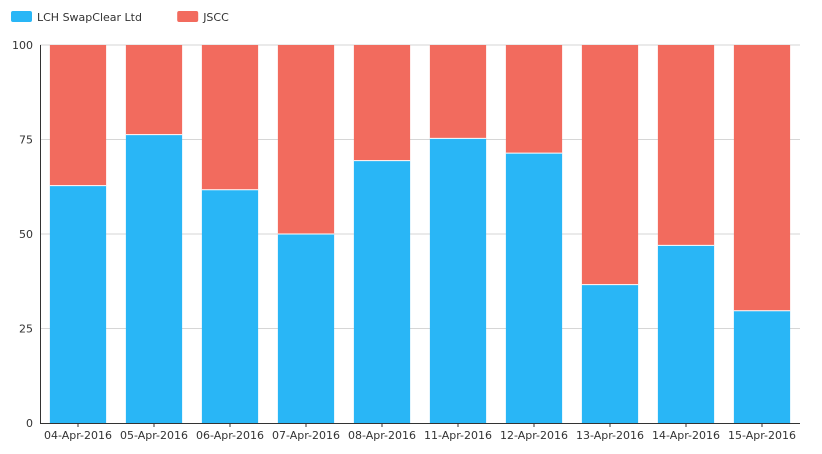  What do you see at coordinates (686, 145) in the screenshot?
I see `bar-jscc-14-apr-2016` at bounding box center [686, 145].